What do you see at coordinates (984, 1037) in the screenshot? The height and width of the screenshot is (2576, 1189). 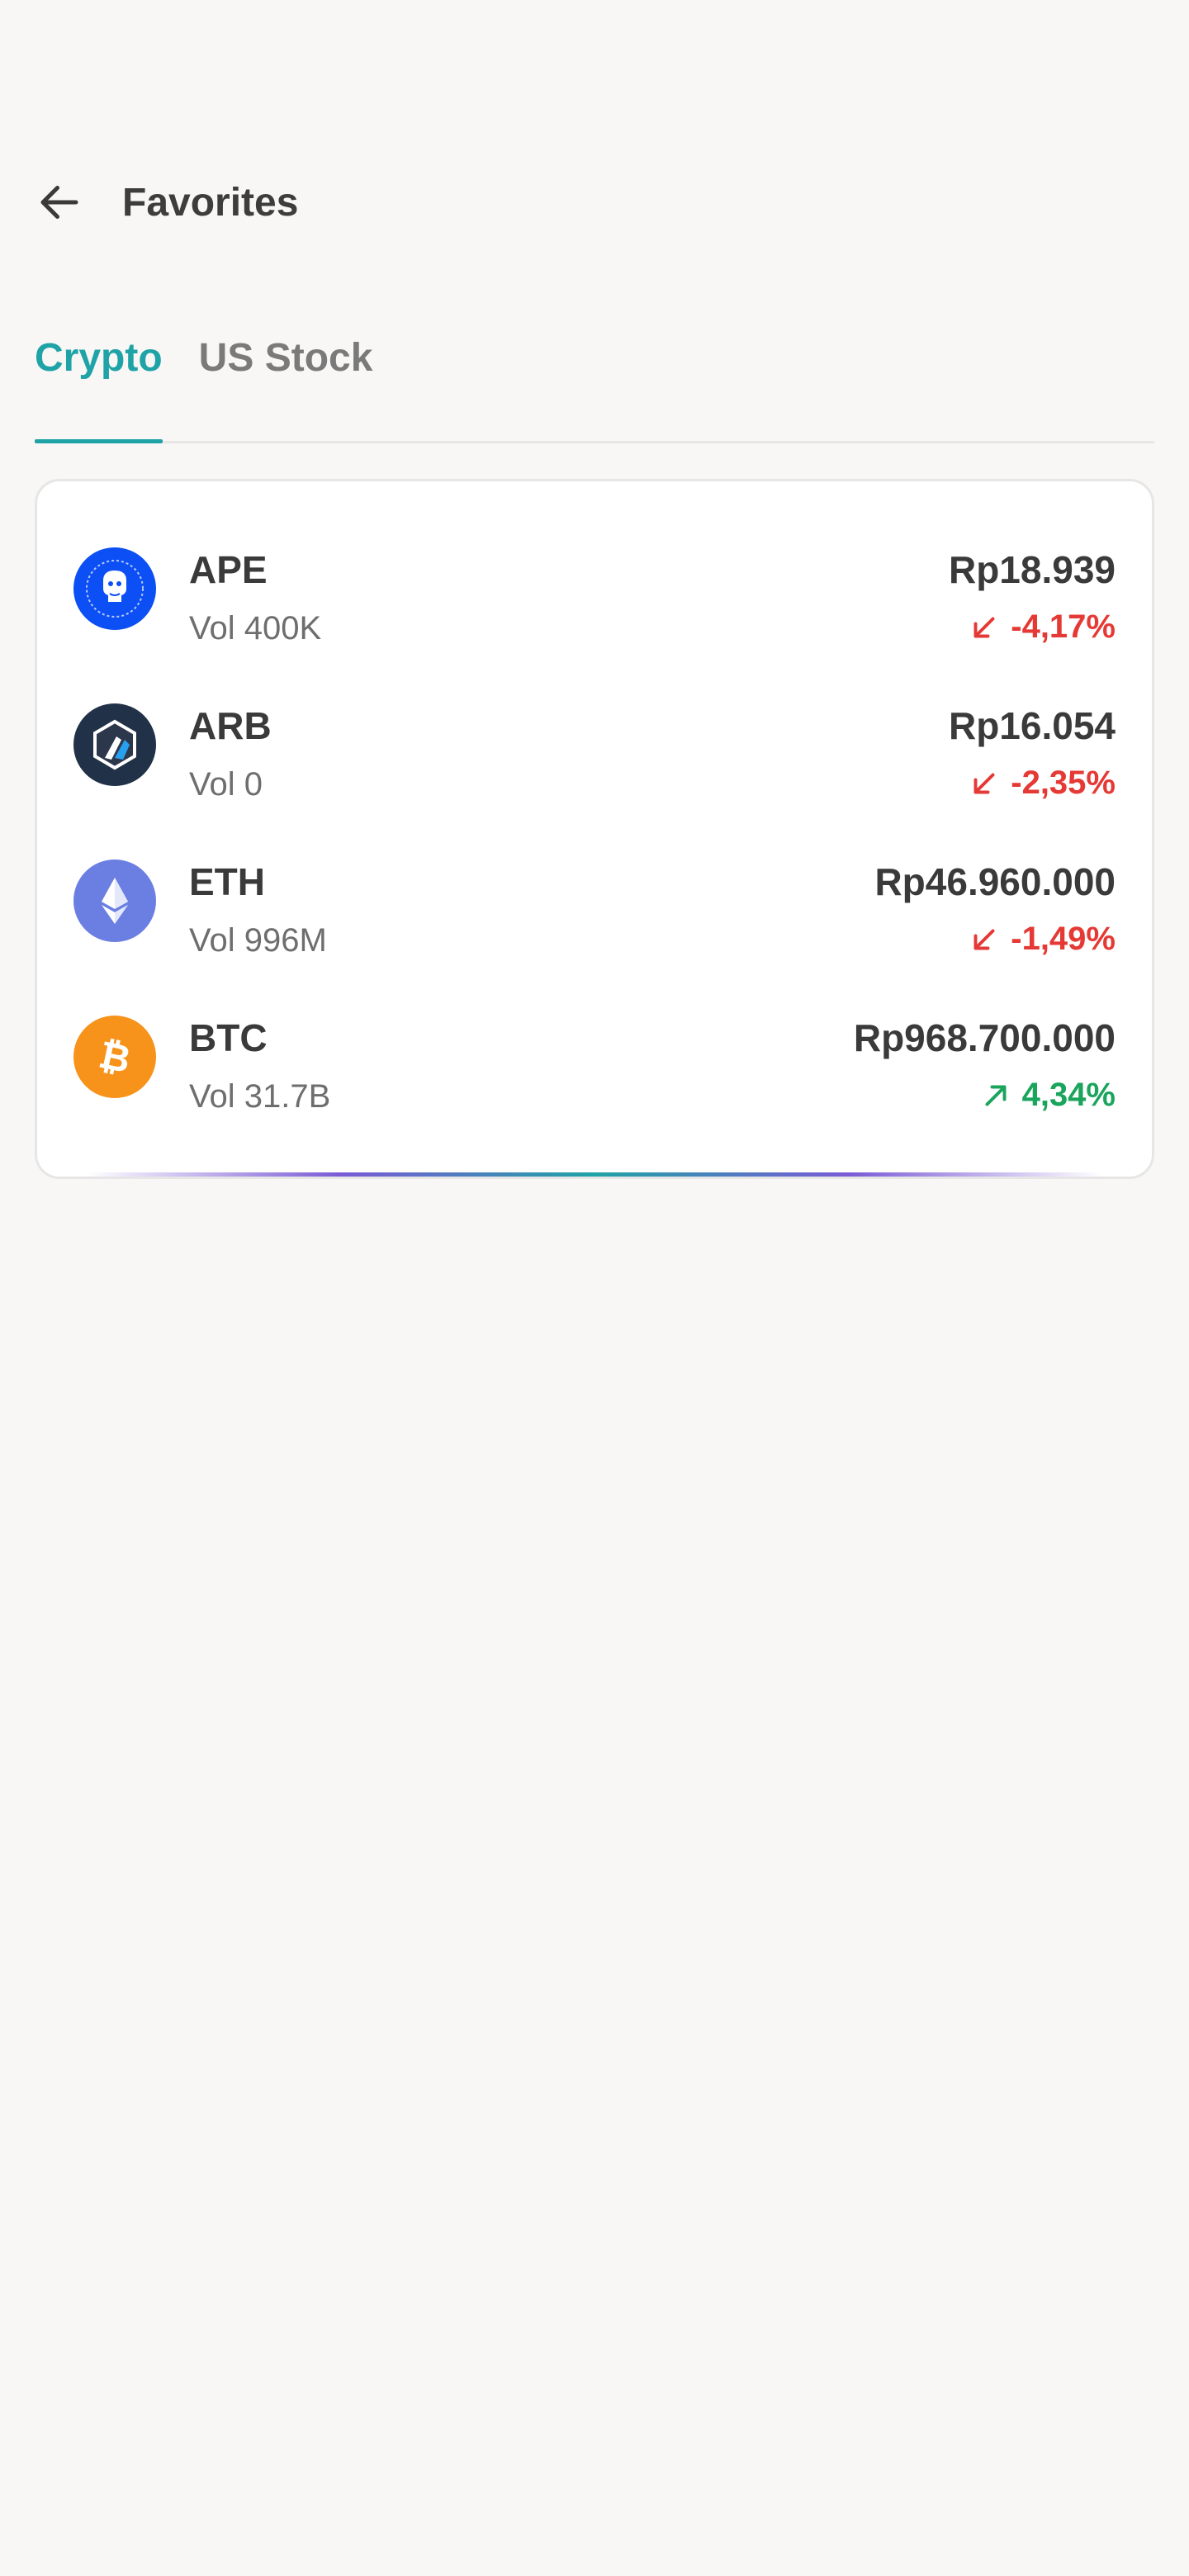 I see `asset-price: Rp968.700.000` at bounding box center [984, 1037].